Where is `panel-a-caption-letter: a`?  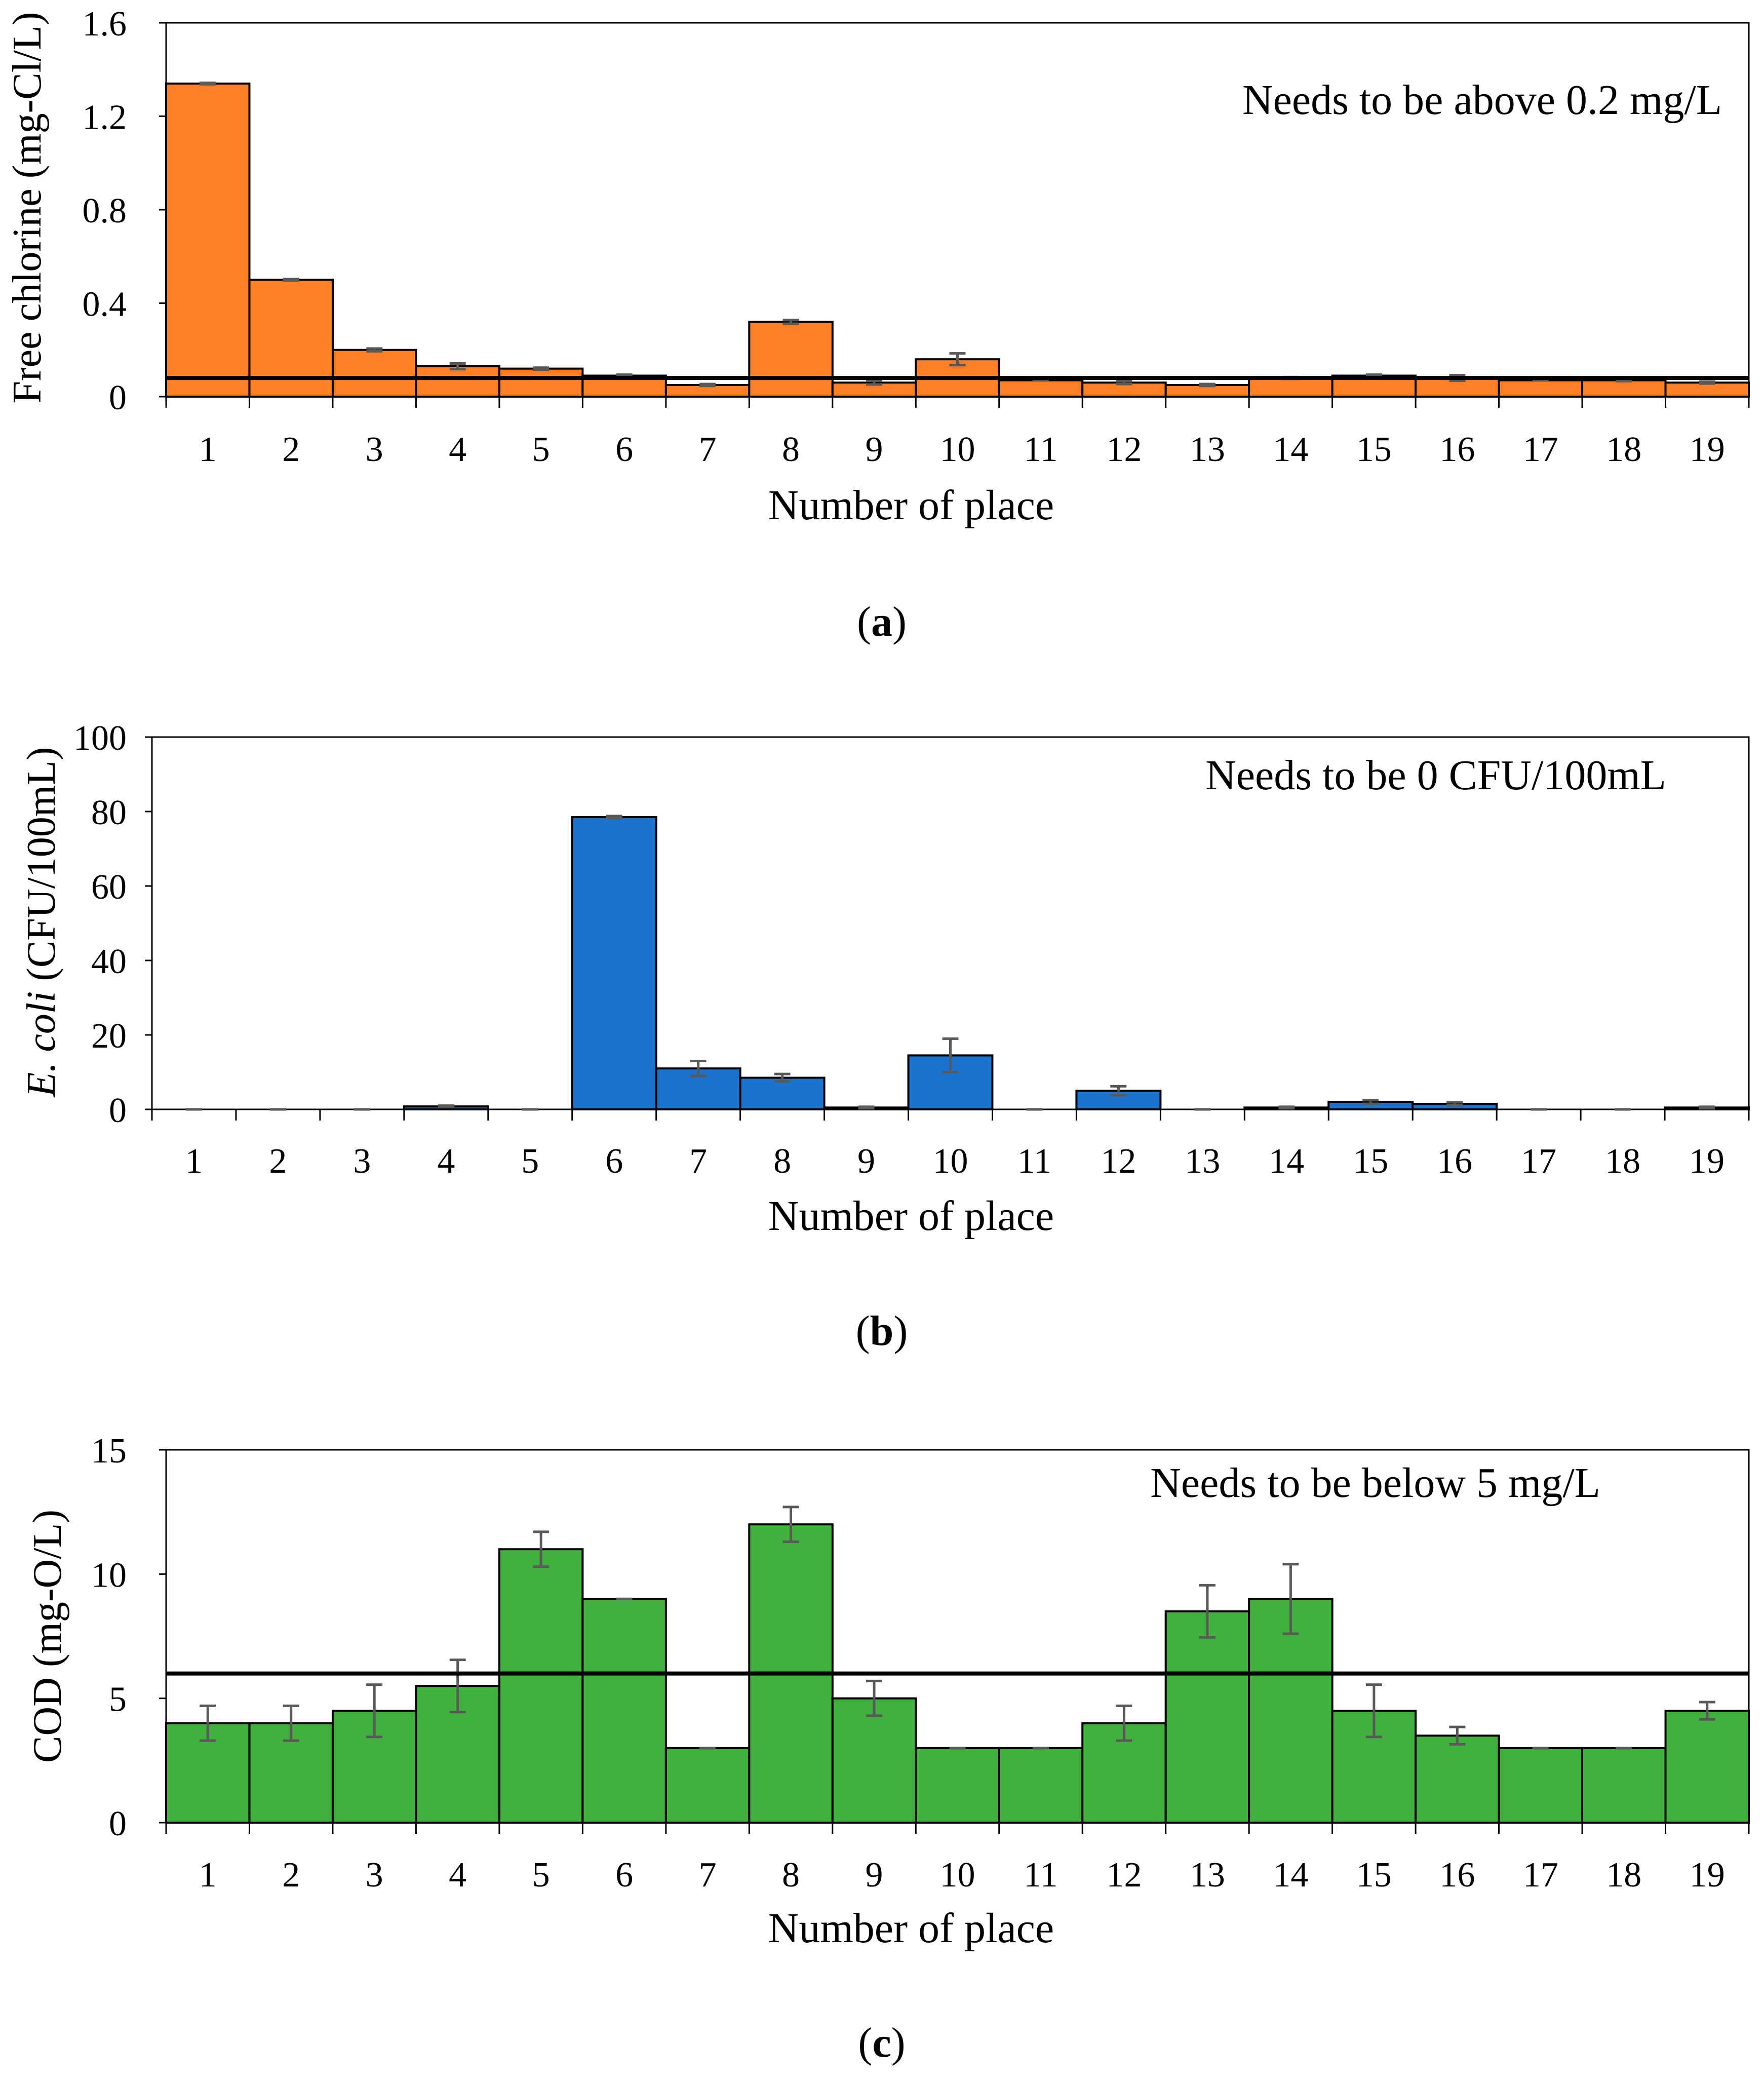 panel-a-caption-letter: a is located at coordinates (881, 622).